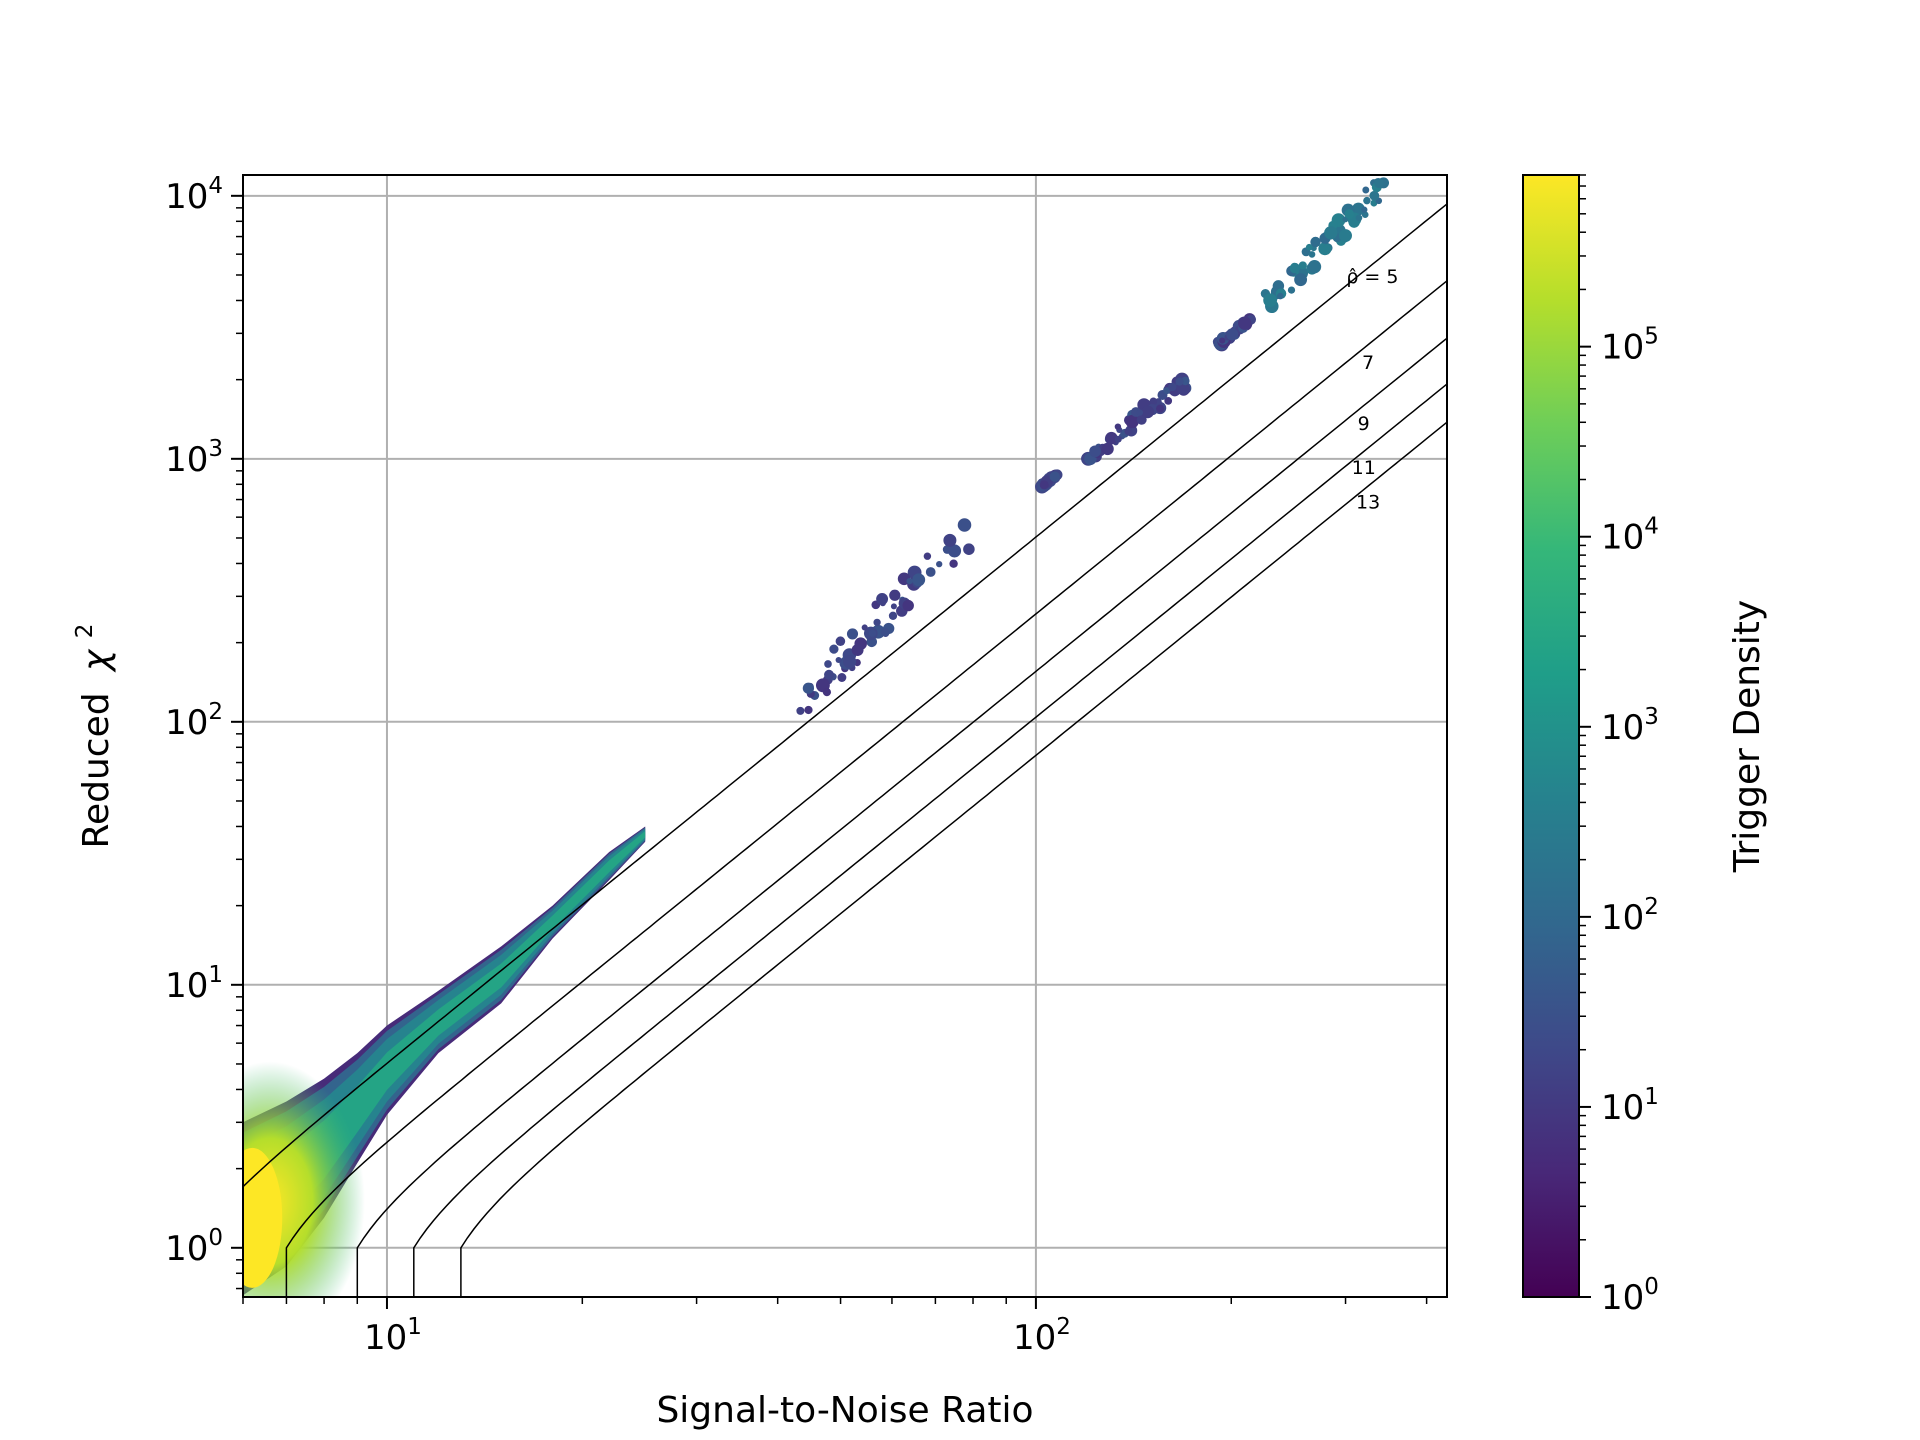  Describe the element at coordinates (1630, 1106) in the screenshot. I see `colorbar-tick-label: 10¹` at that location.